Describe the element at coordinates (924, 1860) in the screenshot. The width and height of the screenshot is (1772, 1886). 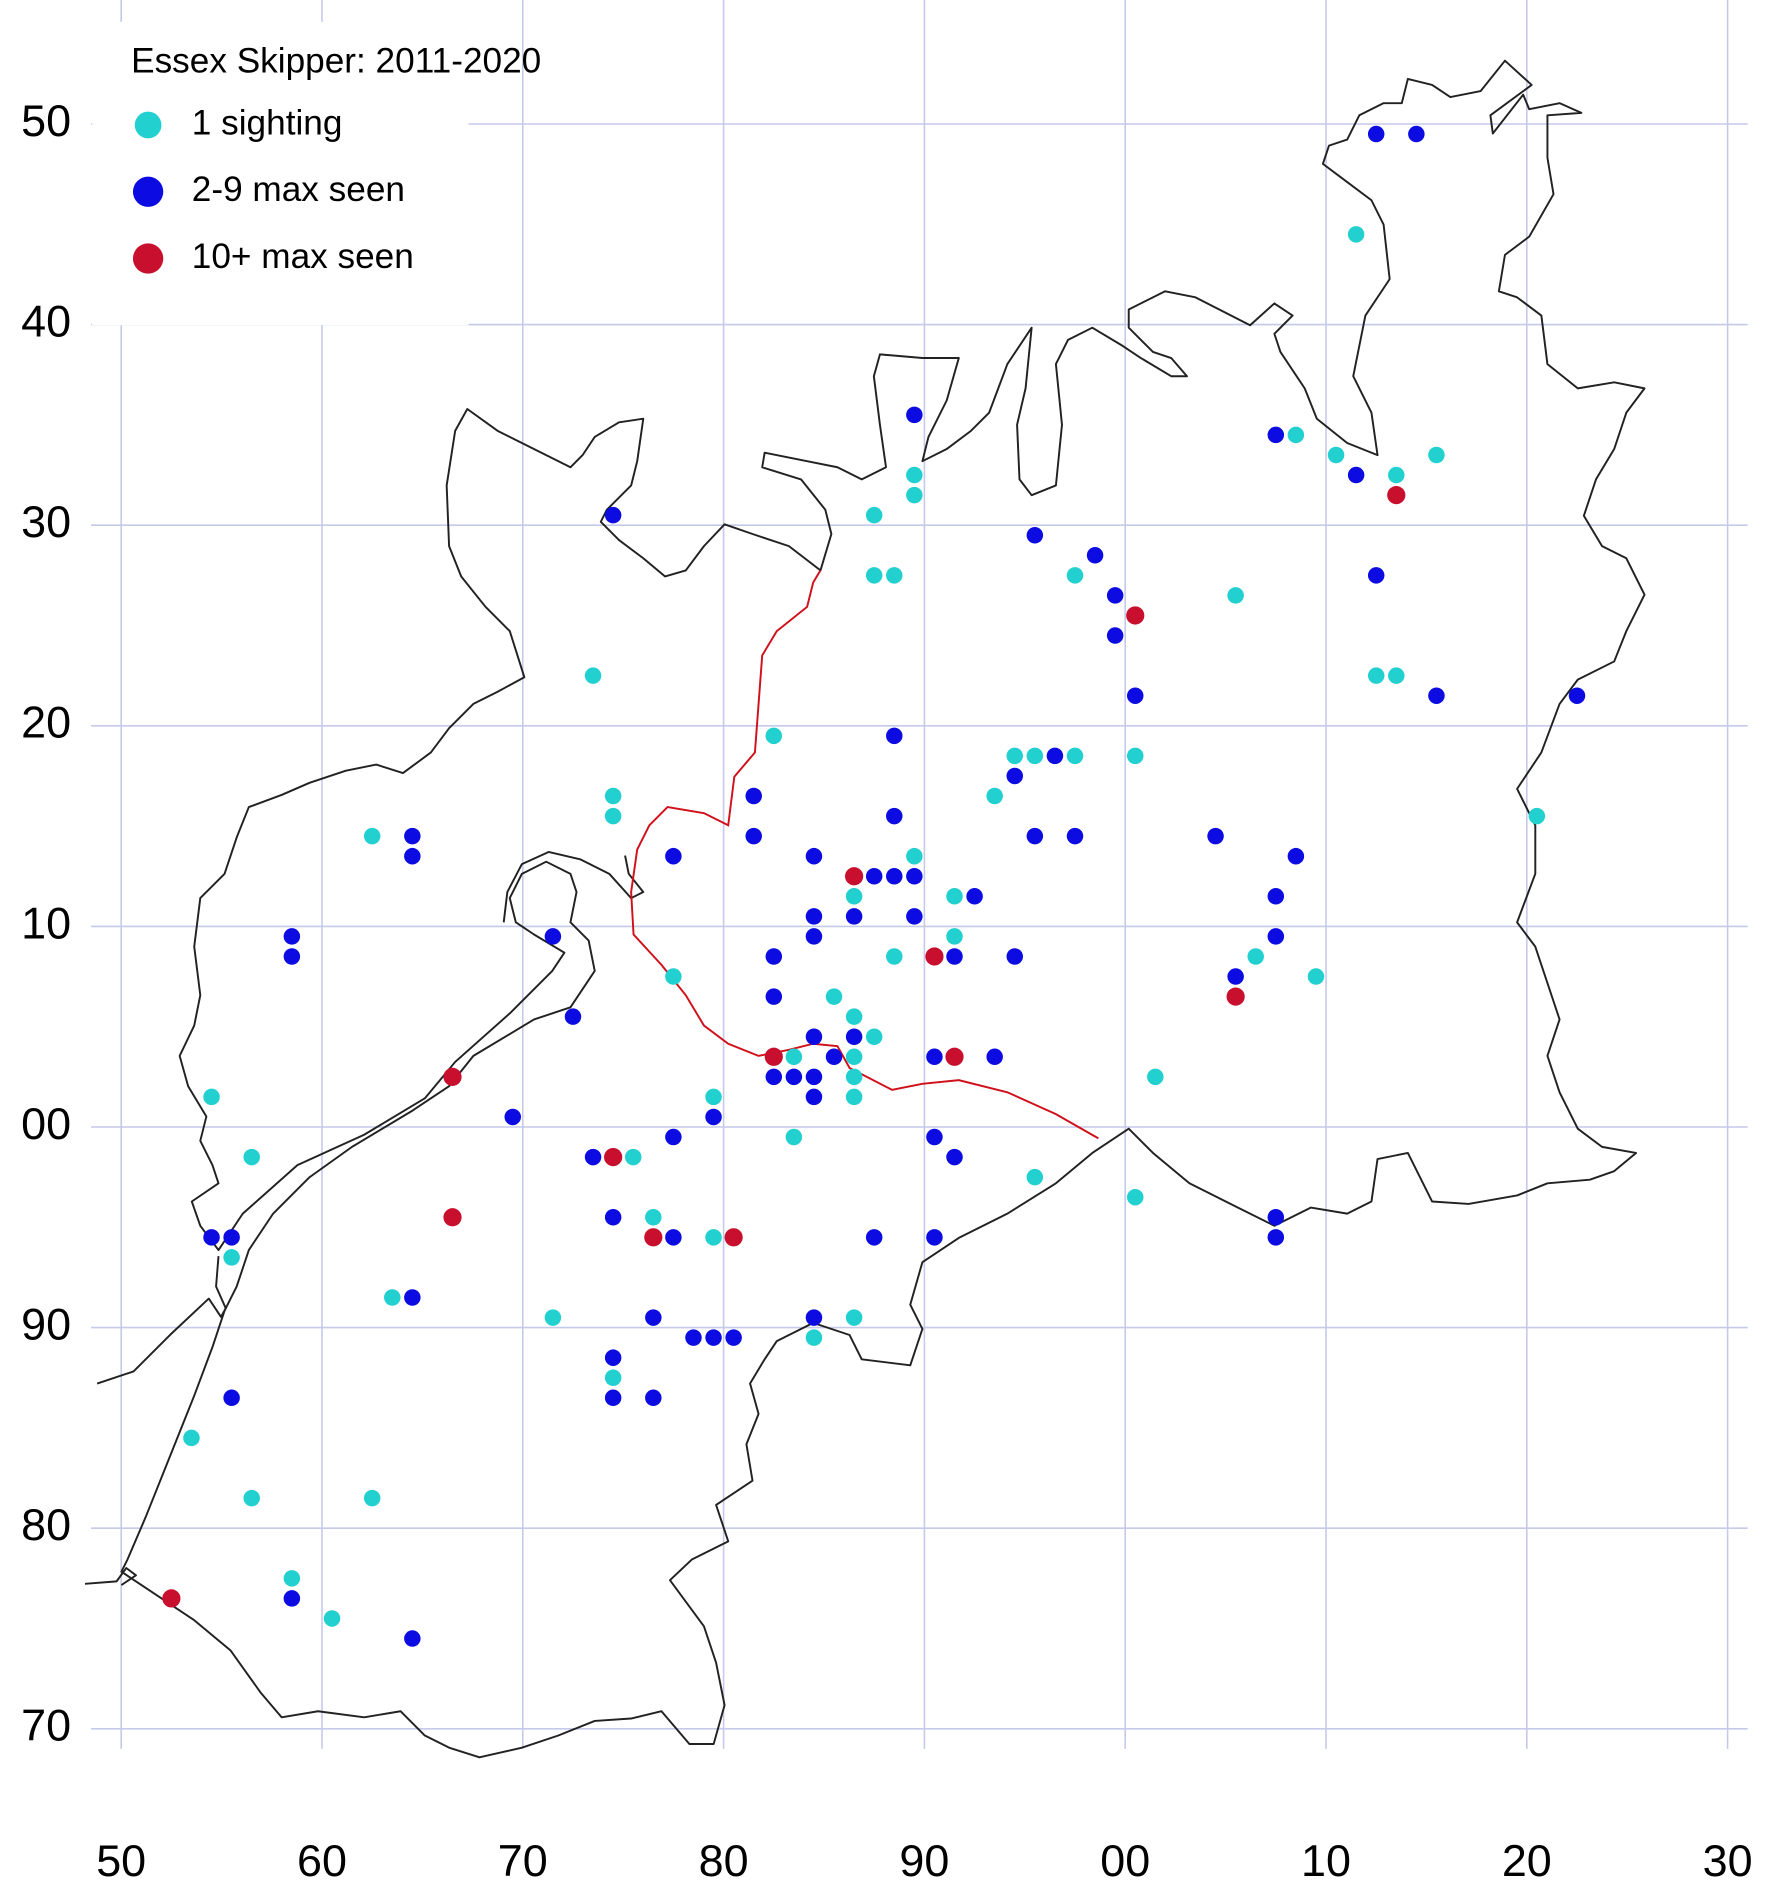
I see `x-tick-label: 90` at that location.